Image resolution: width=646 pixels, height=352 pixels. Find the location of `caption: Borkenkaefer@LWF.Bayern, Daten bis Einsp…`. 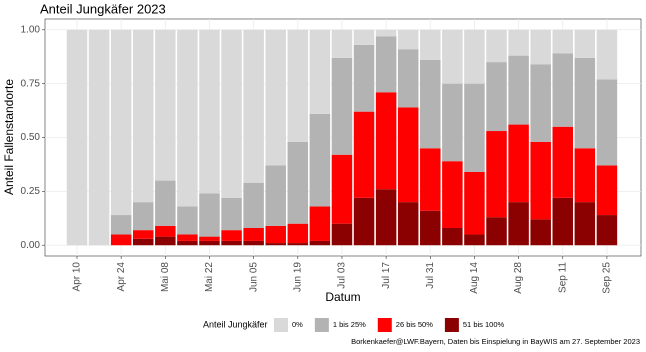

caption: Borkenkaefer@LWF.Bayern, Daten bis Einsp… is located at coordinates (495, 341).